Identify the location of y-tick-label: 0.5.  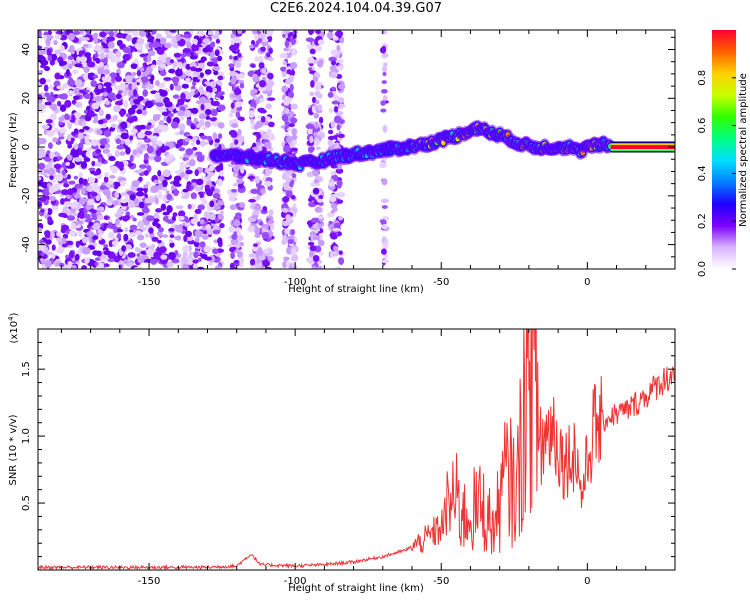
(26, 503).